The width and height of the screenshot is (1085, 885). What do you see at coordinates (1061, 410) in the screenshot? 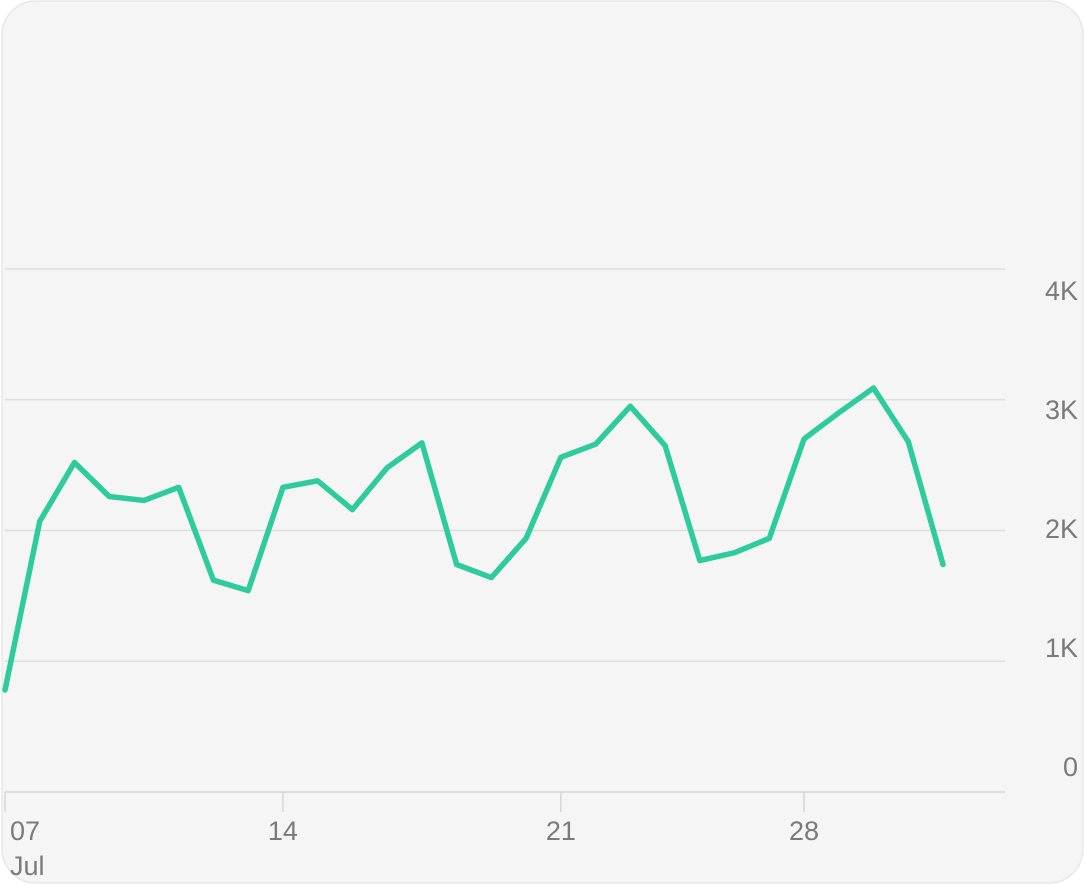
I see `y-tick-label: 3K` at bounding box center [1061, 410].